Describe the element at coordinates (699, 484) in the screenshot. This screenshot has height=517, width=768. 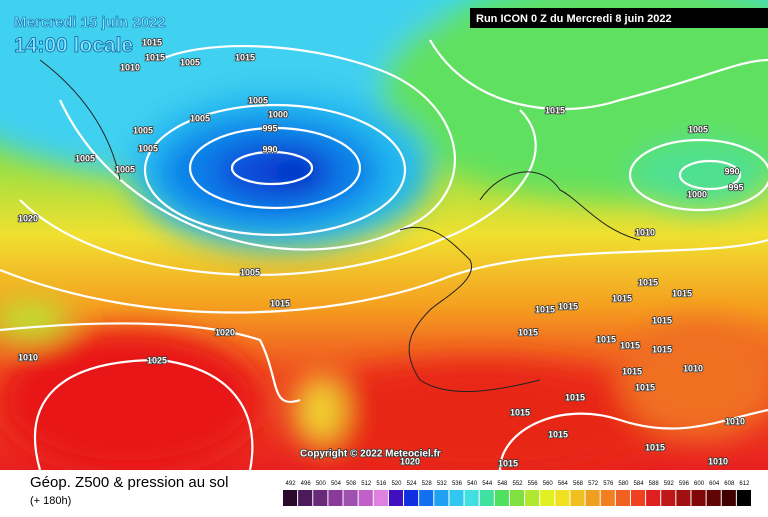
I see `scale-label: 600` at that location.